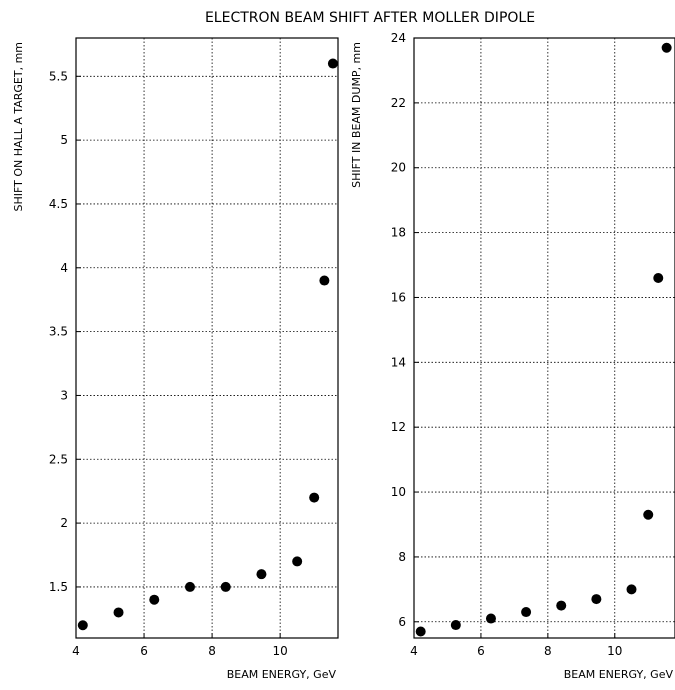 This screenshot has width=675, height=690. What do you see at coordinates (76, 651) in the screenshot?
I see `x-tick-label-hall-a-0: 4` at bounding box center [76, 651].